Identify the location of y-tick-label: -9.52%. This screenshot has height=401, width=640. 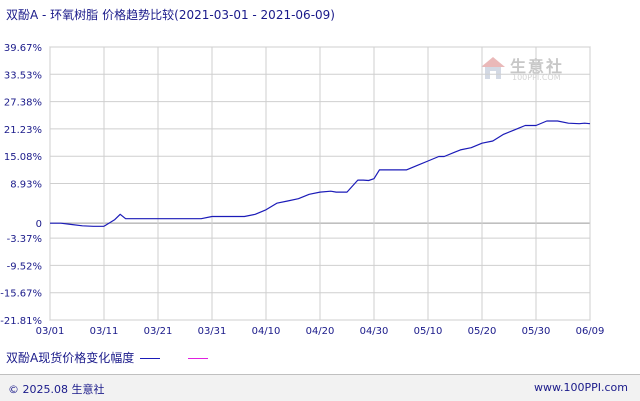
(24, 266).